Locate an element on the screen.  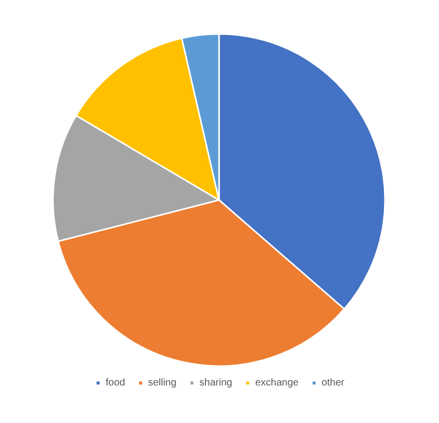
legend-label: other is located at coordinates (334, 383).